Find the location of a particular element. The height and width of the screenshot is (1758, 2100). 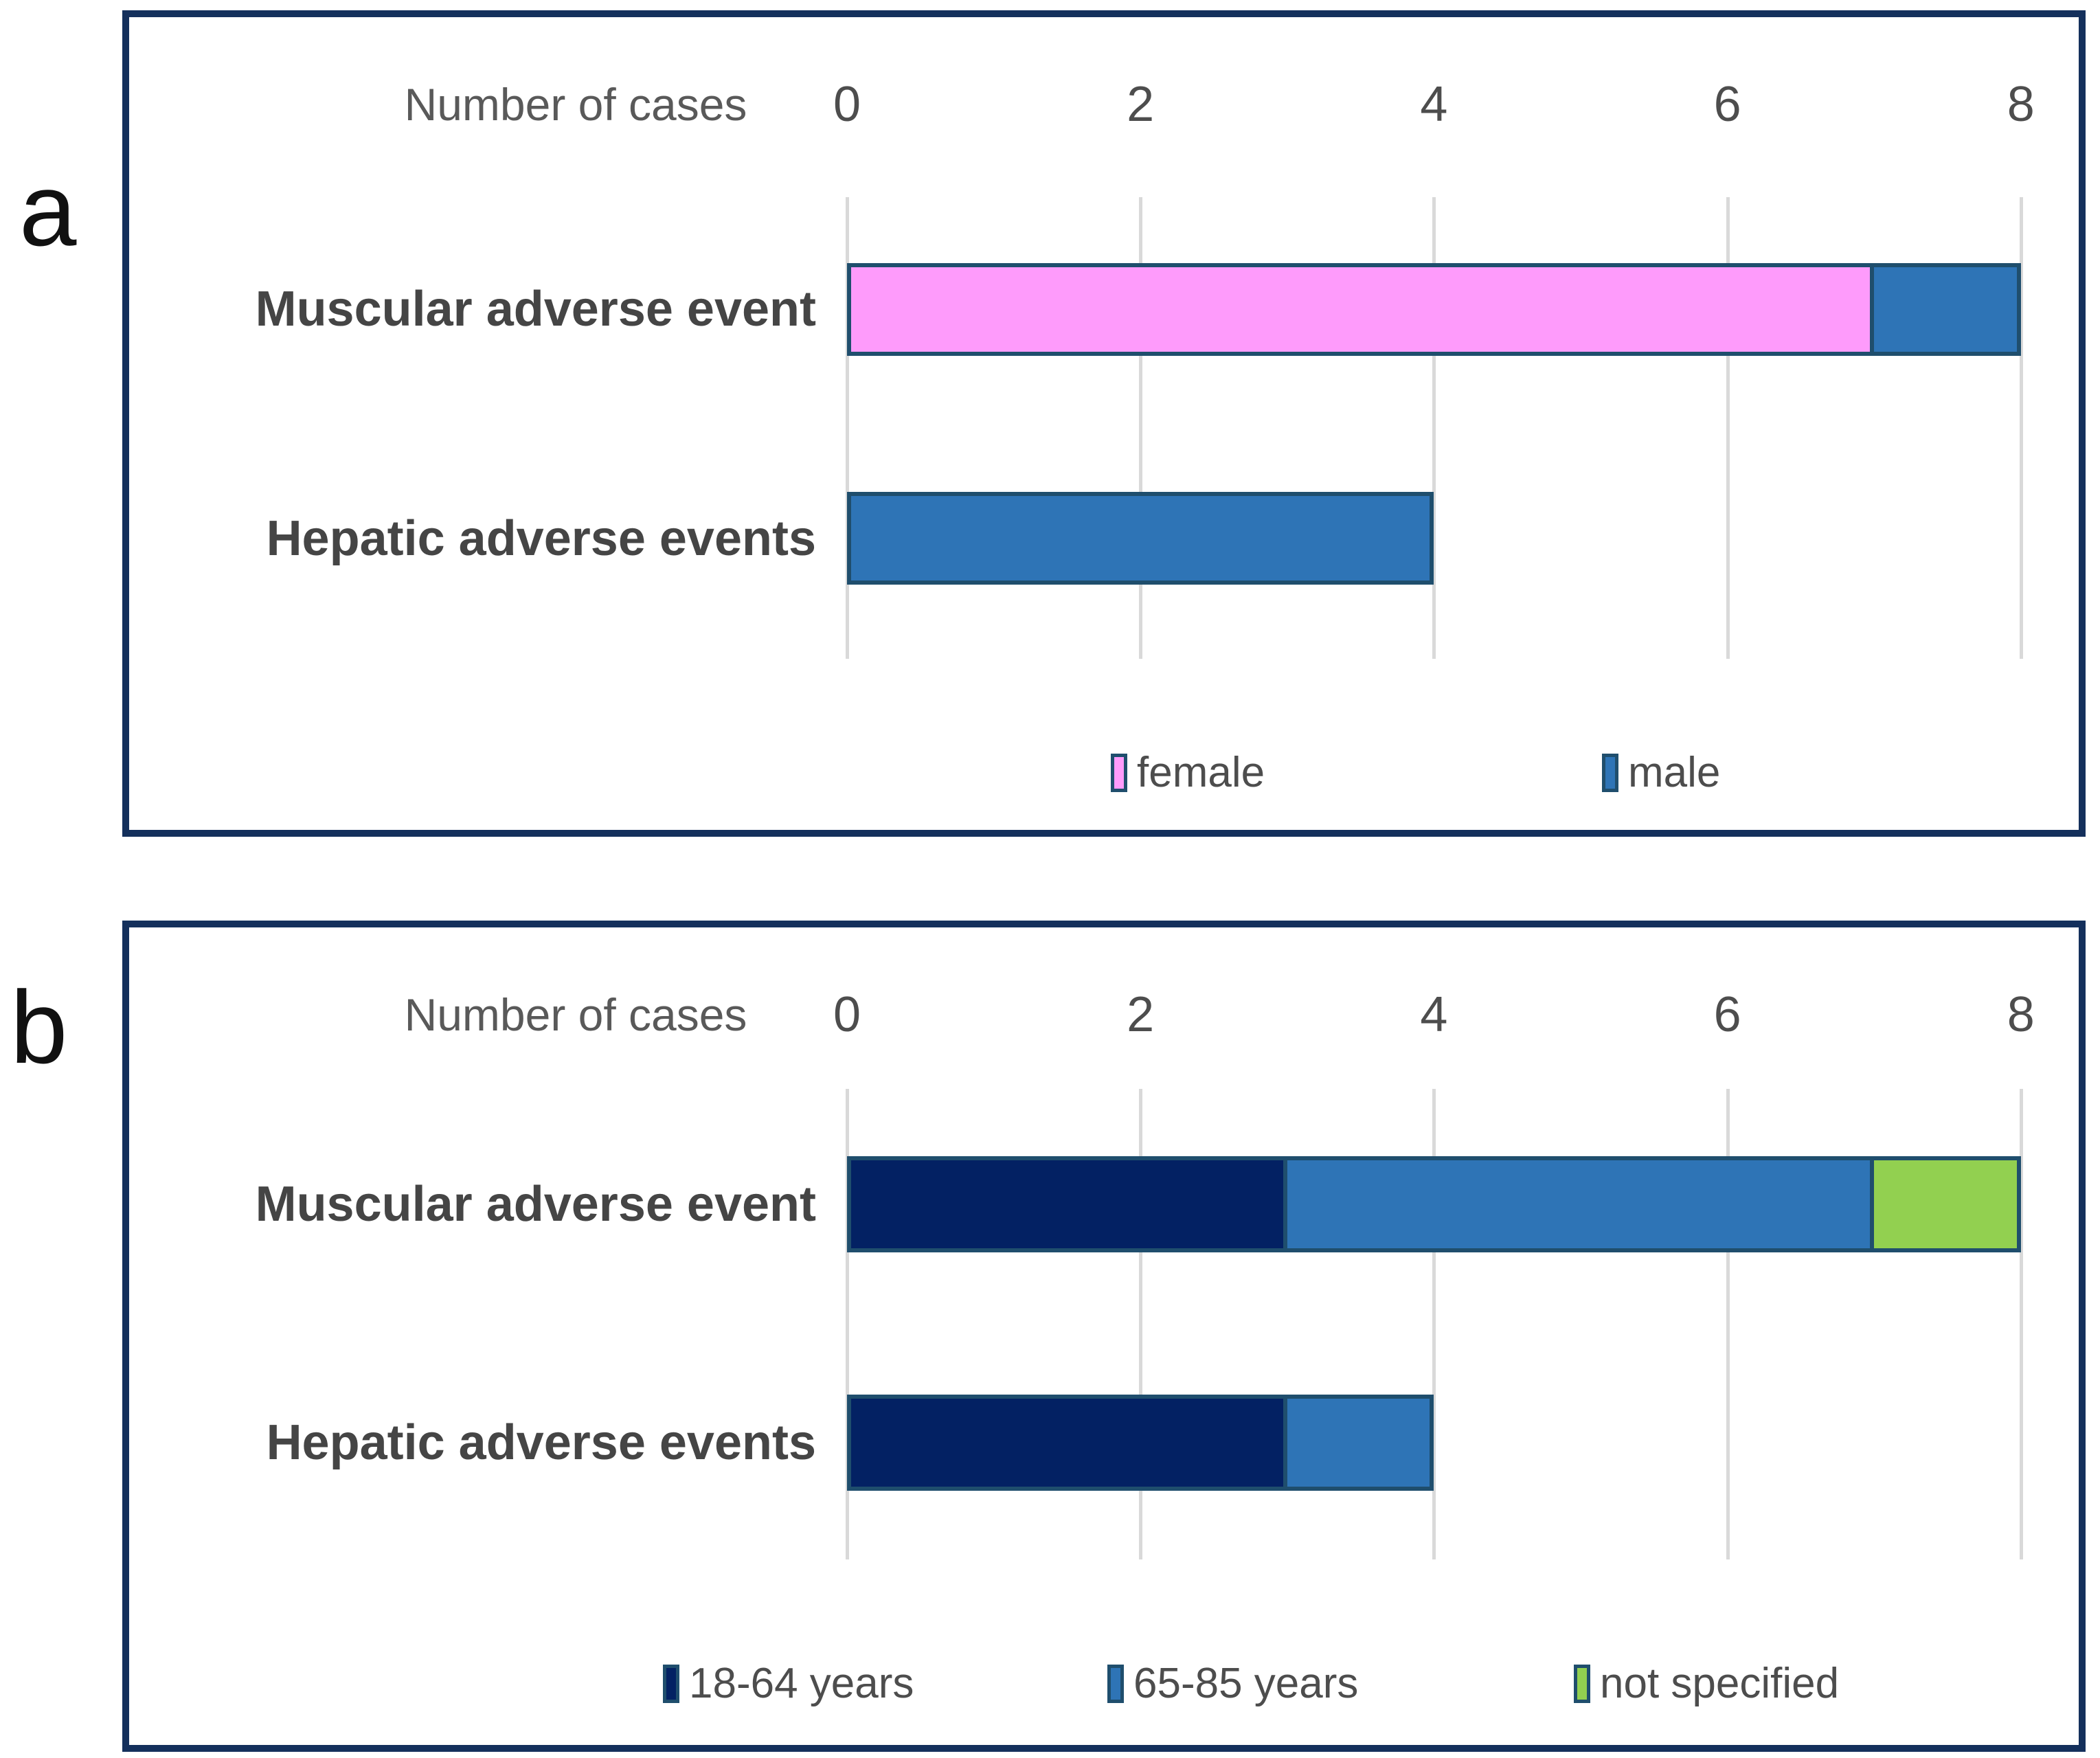

legend-label-not-specified: not specified is located at coordinates (1720, 1683).